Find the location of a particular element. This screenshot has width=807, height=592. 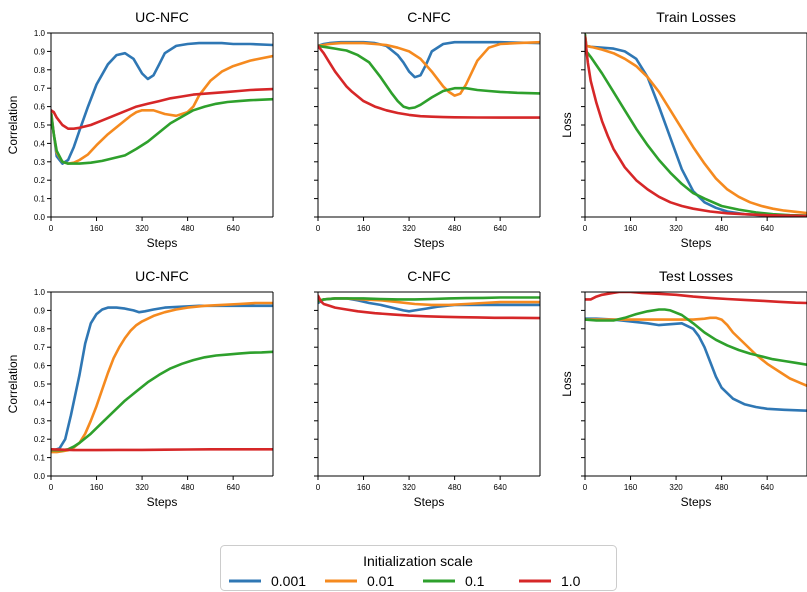

chart-panel-2: C-NFC 0 160 320 480 640 Steps is located at coordinates (427, 129).